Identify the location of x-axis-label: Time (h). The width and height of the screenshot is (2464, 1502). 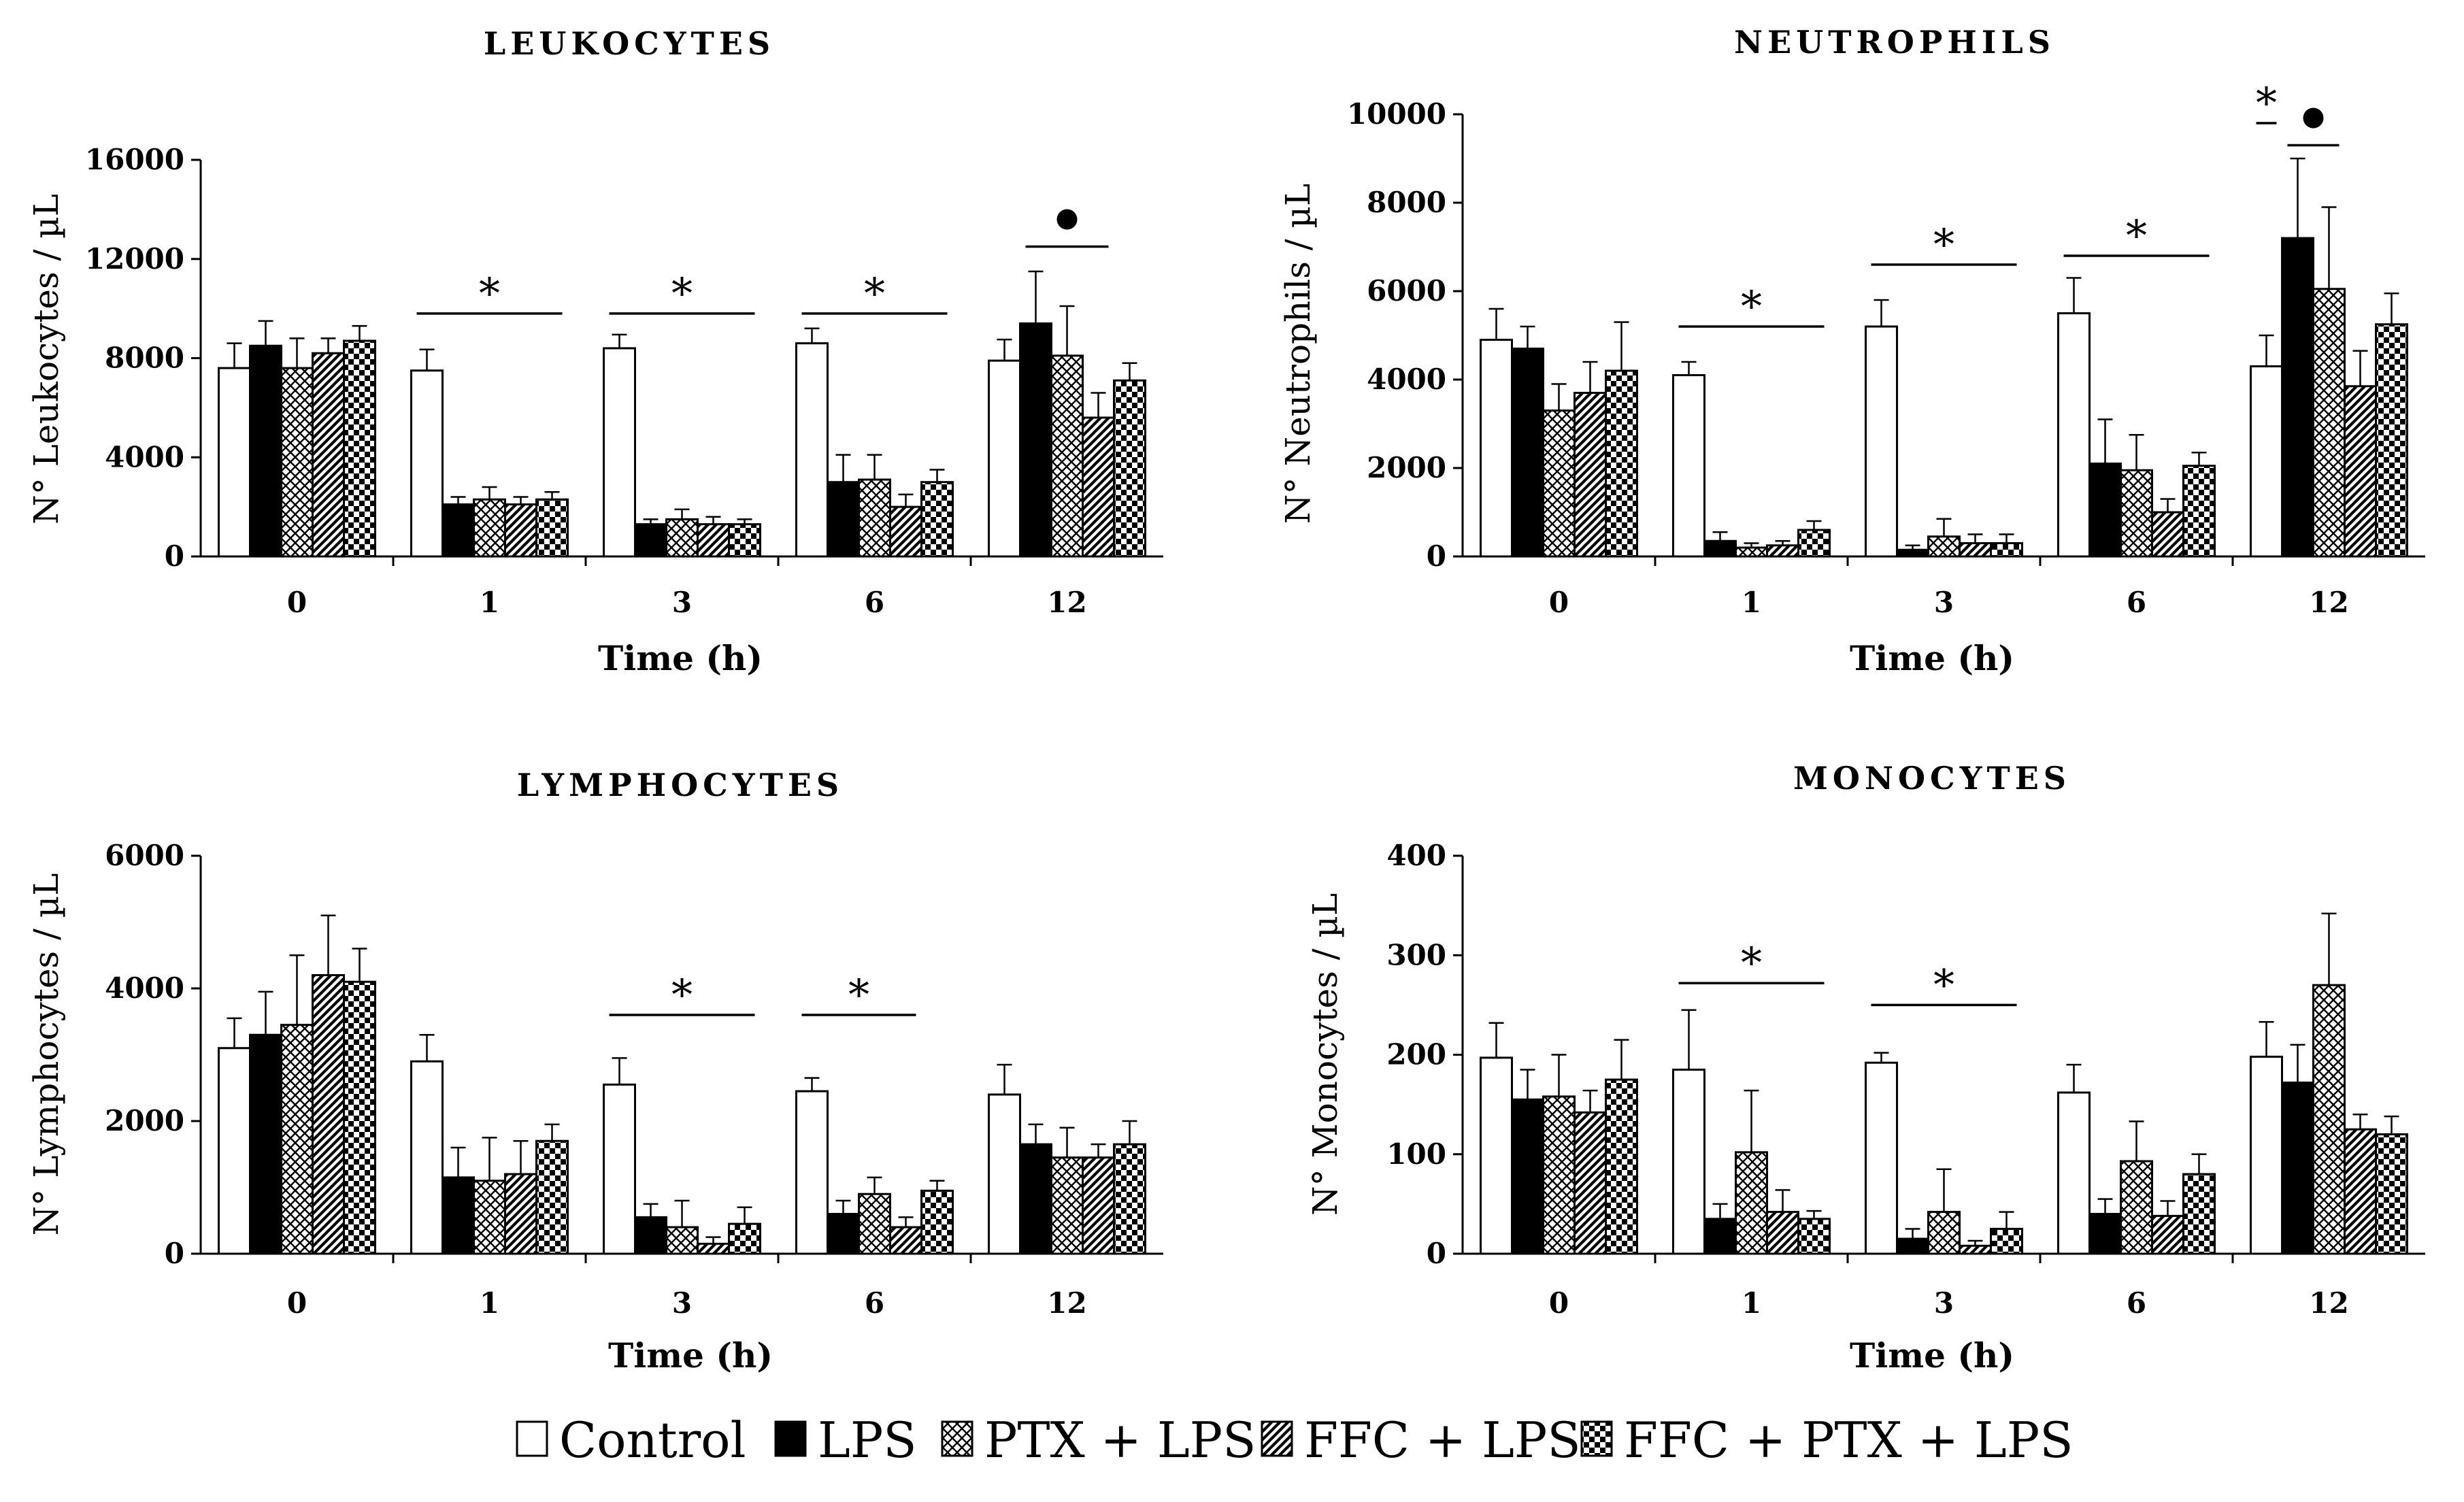
(1932, 658).